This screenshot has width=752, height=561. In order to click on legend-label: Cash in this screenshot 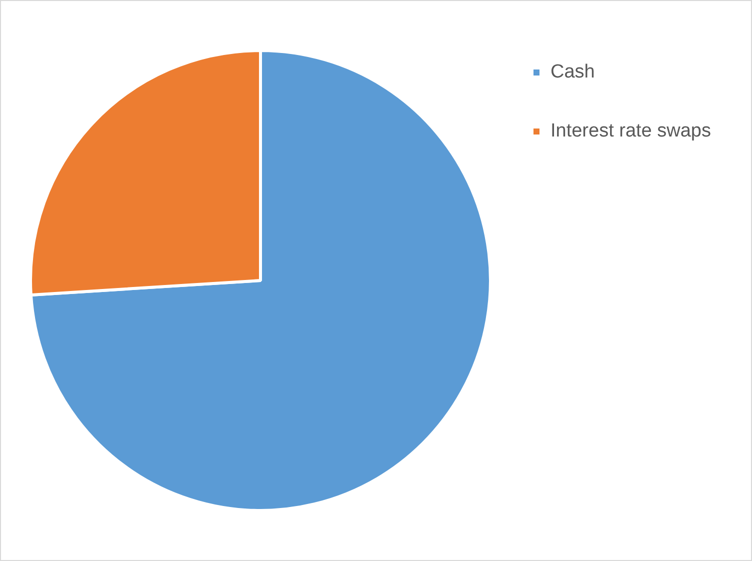, I will do `click(572, 72)`.